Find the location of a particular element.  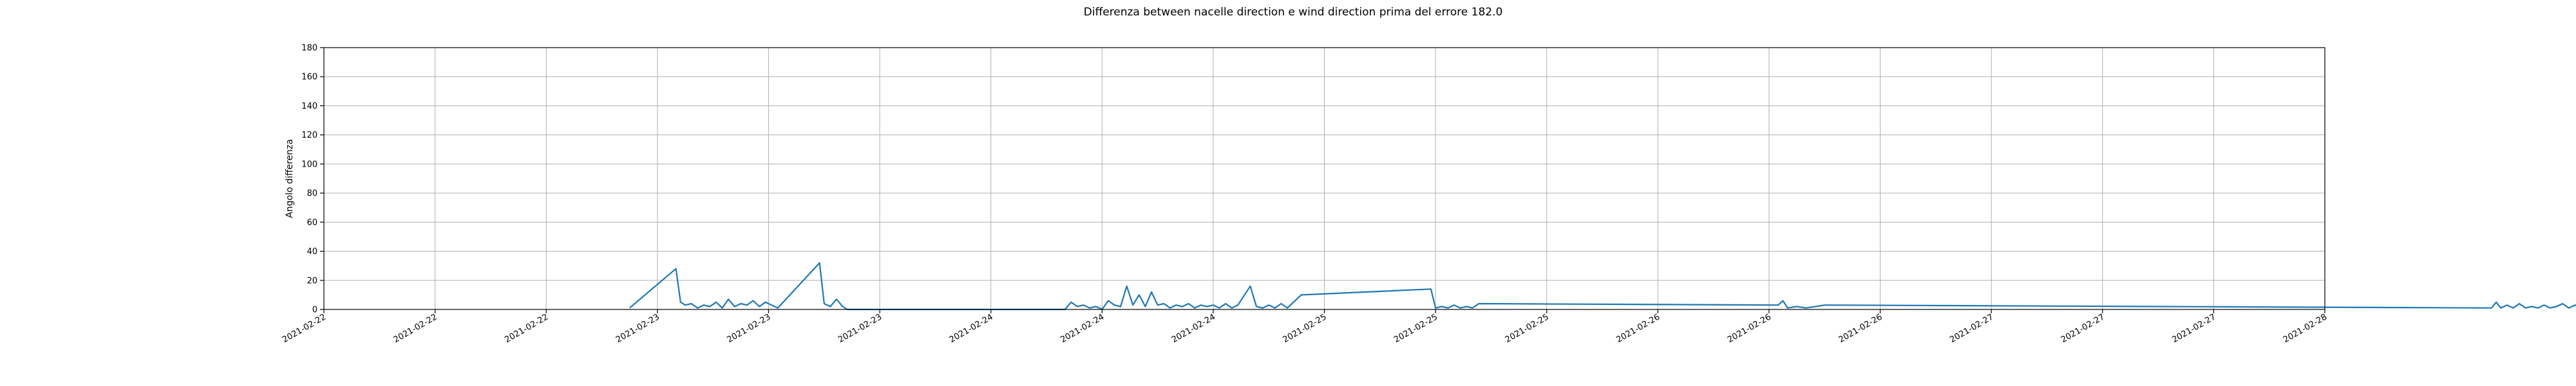

y-tick-label: 20 is located at coordinates (312, 281).